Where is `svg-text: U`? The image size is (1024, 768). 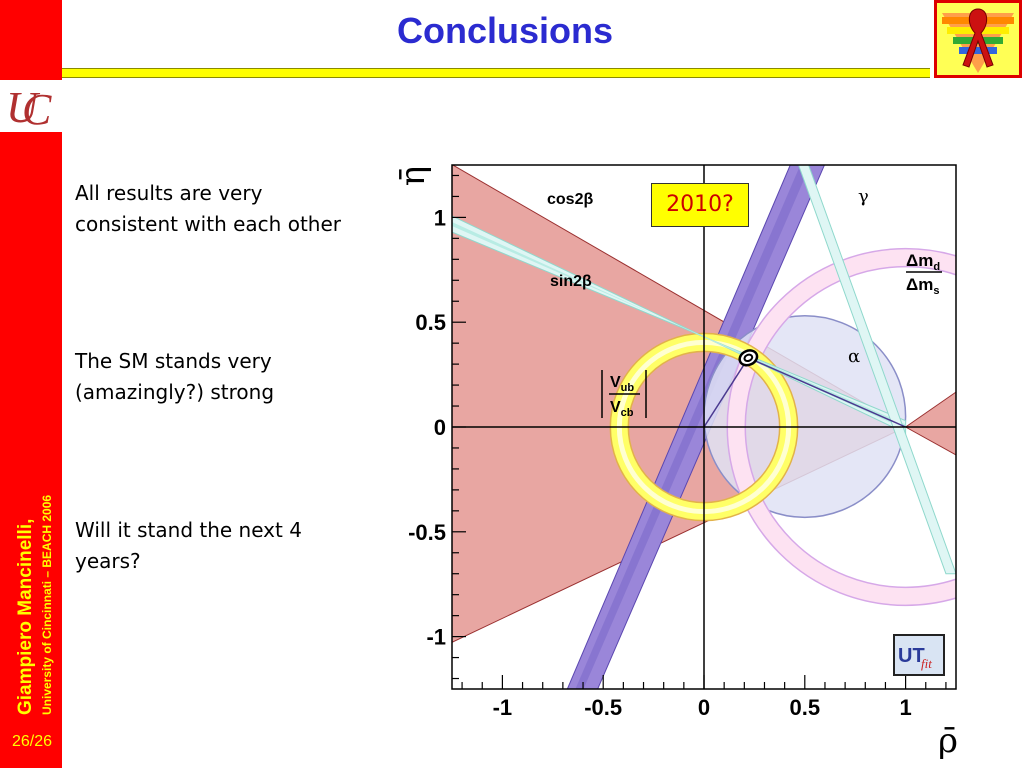
svg-text: U is located at coordinates (23, 107).